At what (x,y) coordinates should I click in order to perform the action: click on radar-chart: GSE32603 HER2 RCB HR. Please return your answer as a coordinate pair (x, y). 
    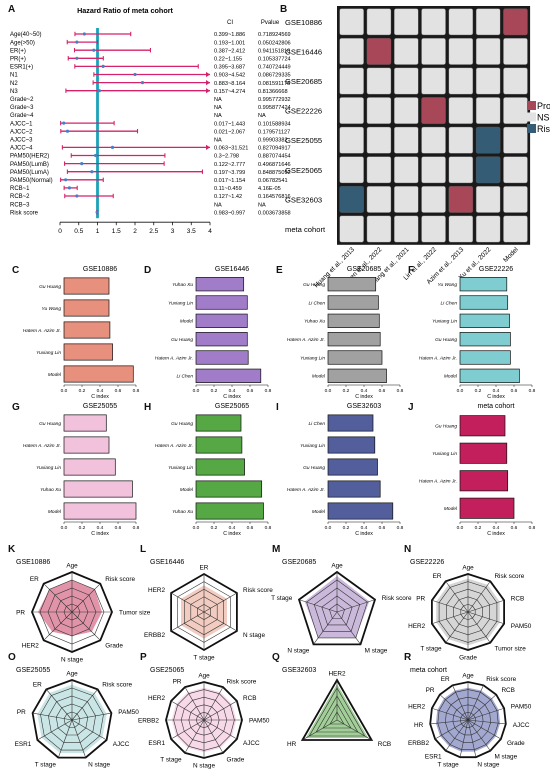
    Looking at the image, I should click on (336, 707).